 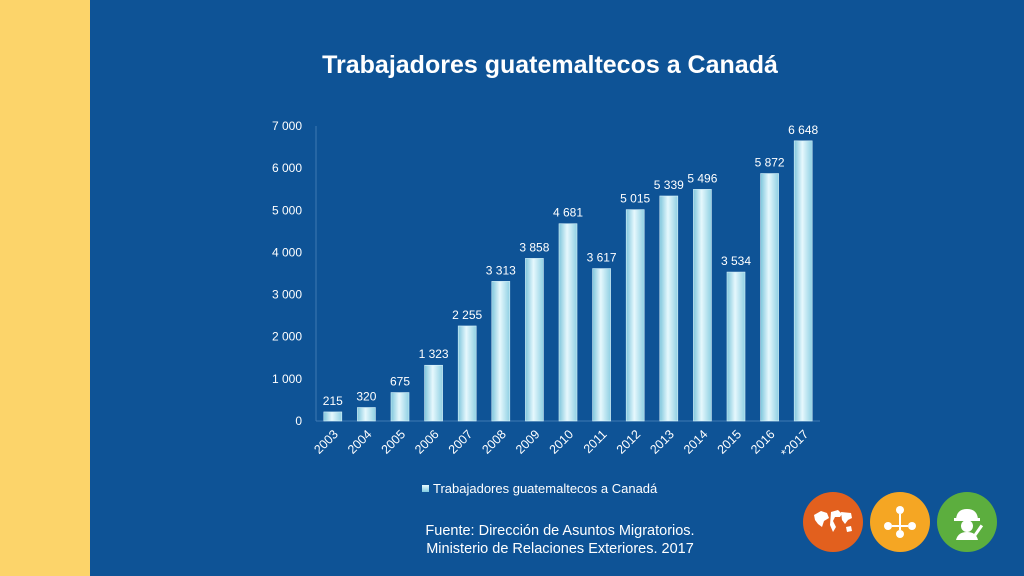 What do you see at coordinates (366, 397) in the screenshot?
I see `data-label: 320` at bounding box center [366, 397].